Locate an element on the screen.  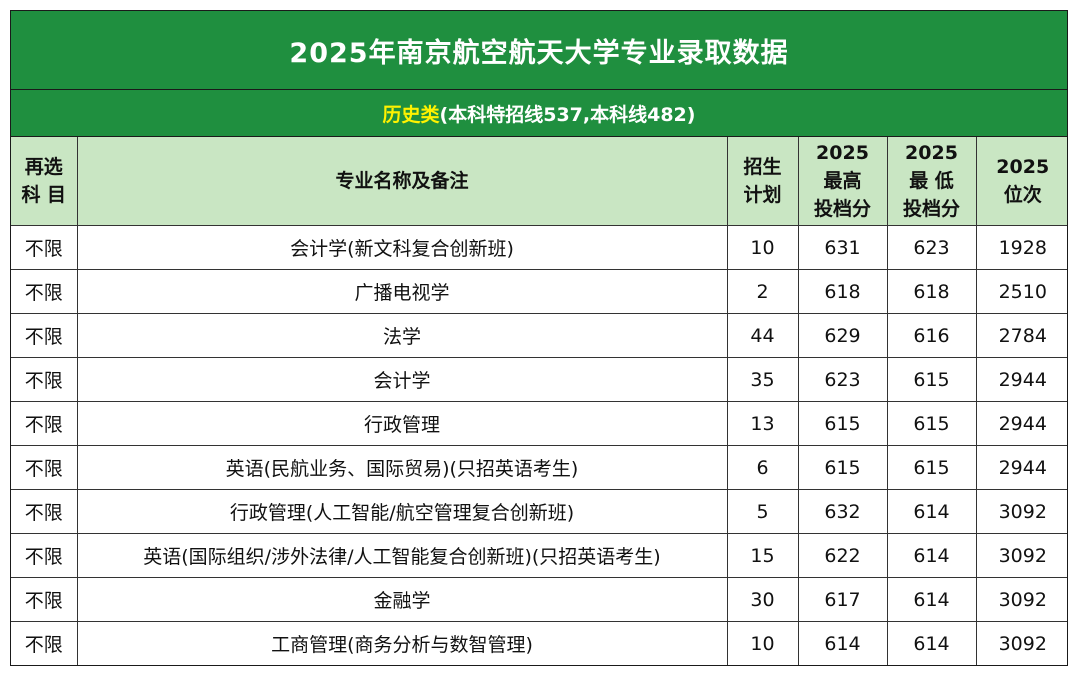
subtitle: 历史类 (本科特招线537,本科线482) is located at coordinates (539, 113).